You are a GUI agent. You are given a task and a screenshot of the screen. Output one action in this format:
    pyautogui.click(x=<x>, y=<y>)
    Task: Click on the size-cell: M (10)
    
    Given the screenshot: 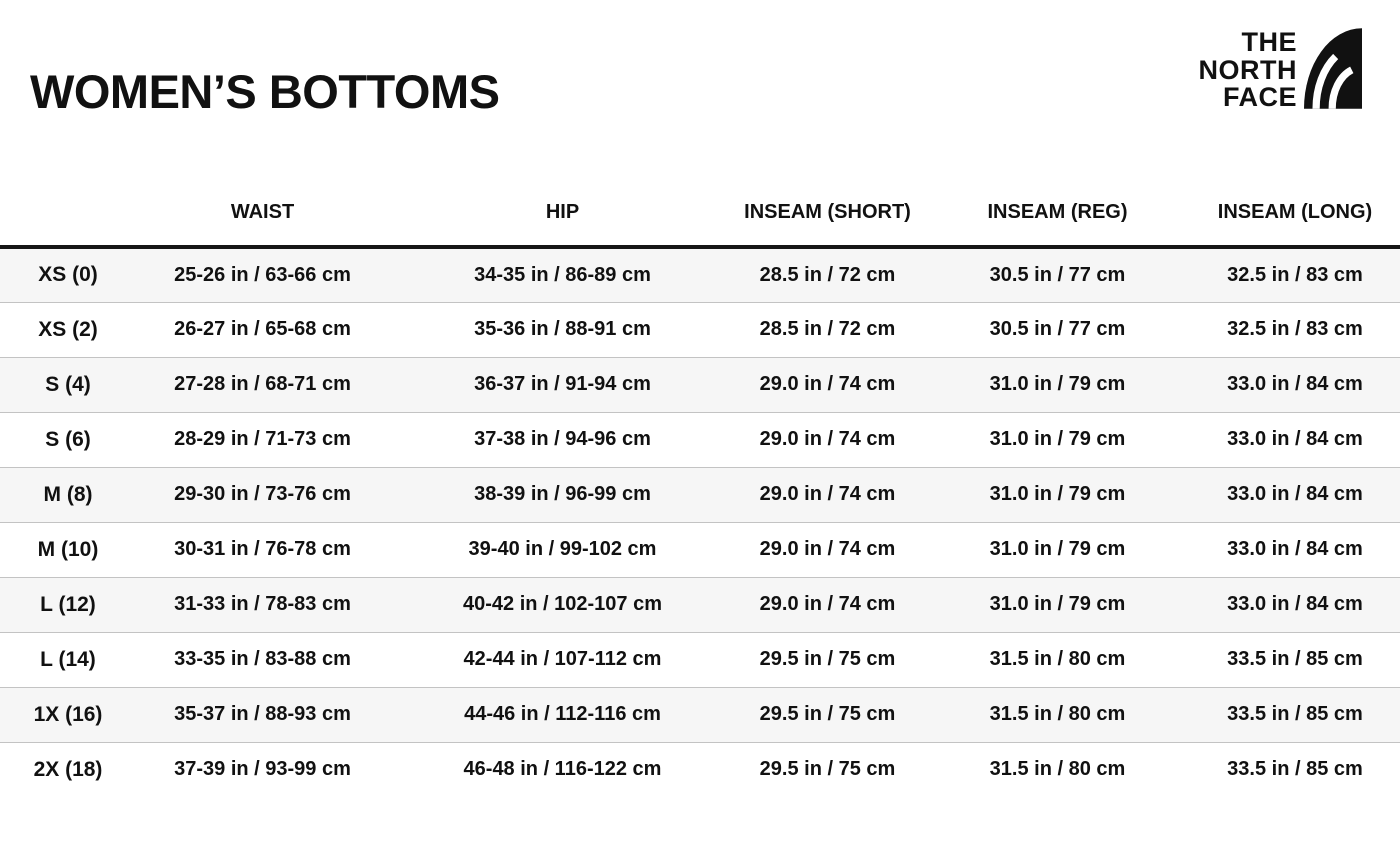 What is the action you would take?
    pyautogui.click(x=68, y=549)
    